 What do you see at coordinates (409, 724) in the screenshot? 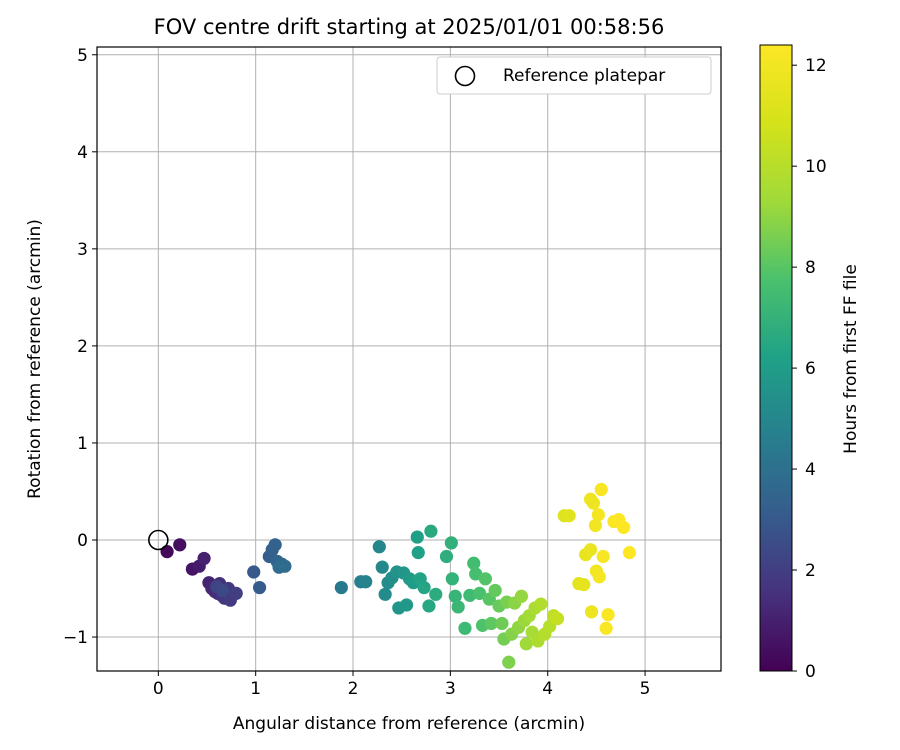
I see `x-axis-label: Angular distance from reference (arcmin)` at bounding box center [409, 724].